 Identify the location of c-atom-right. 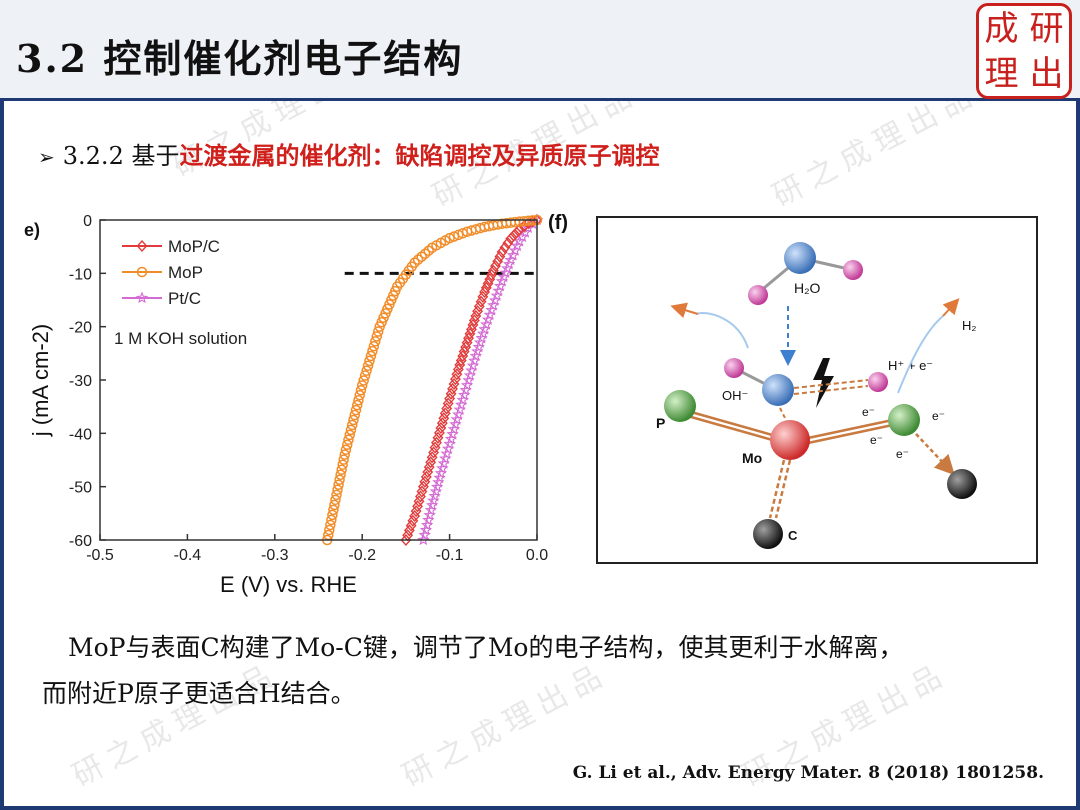
(962, 484).